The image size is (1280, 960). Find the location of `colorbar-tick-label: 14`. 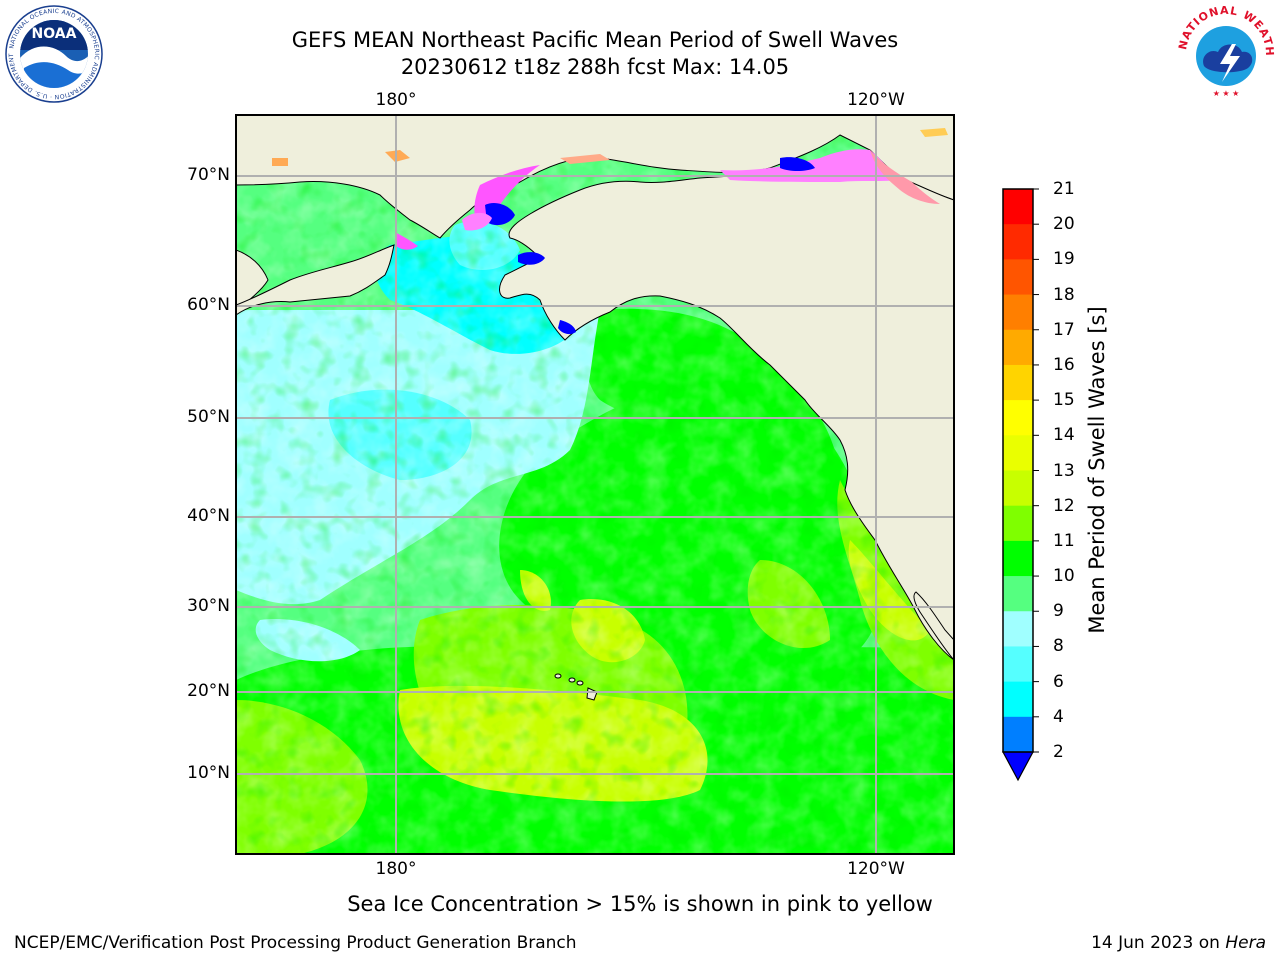

colorbar-tick-label: 14 is located at coordinates (1064, 435).